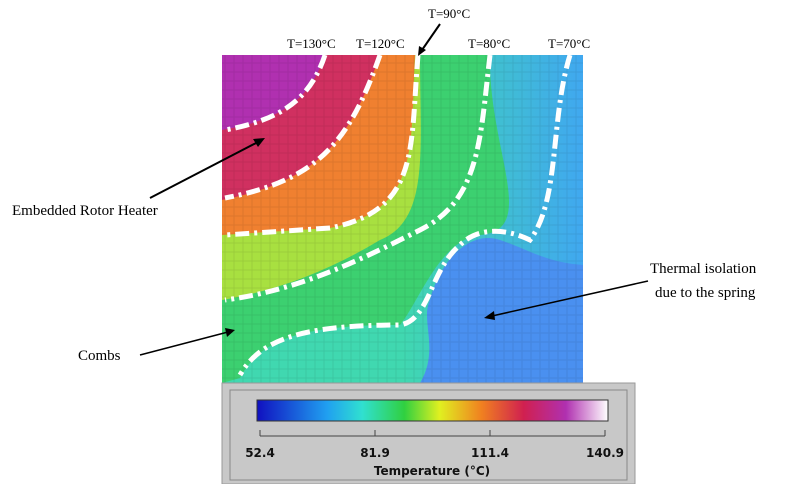  Describe the element at coordinates (569, 43) in the screenshot. I see `isotherm-label: T=70°C` at that location.